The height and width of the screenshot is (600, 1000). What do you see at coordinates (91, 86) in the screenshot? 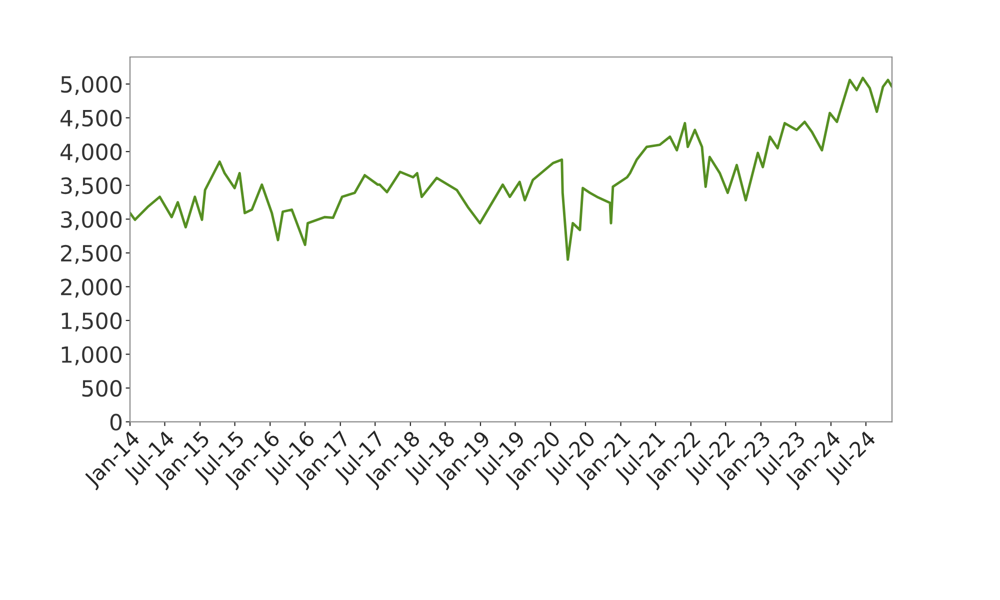
I see `y-tick-label: 5,000` at bounding box center [91, 86].